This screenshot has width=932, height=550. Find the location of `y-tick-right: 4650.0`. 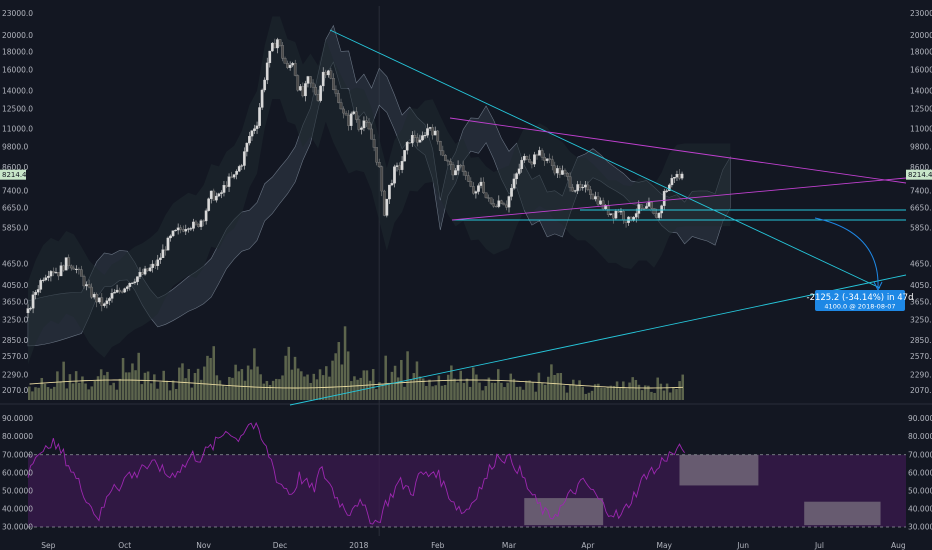

y-tick-right: 4650.0 is located at coordinates (921, 263).